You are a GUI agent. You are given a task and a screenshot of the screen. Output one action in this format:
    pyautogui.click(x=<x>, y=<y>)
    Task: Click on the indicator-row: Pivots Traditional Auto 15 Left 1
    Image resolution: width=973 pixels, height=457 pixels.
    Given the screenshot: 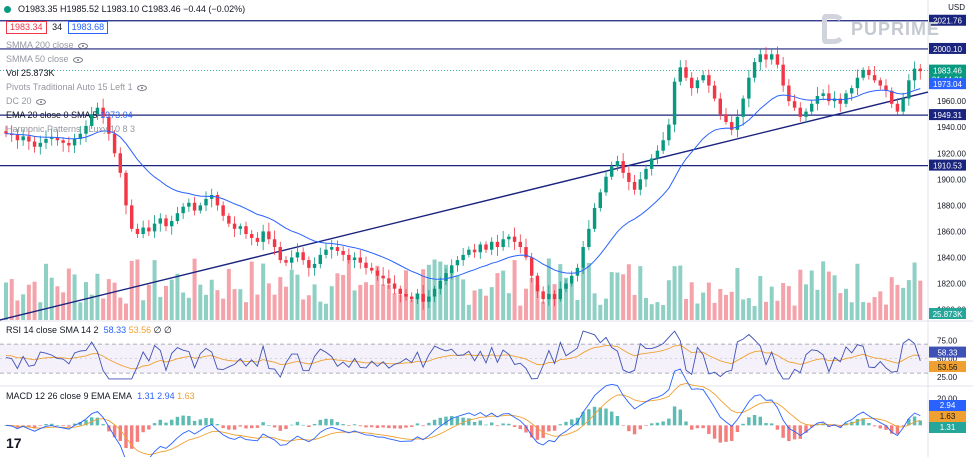 What is the action you would take?
    pyautogui.click(x=76, y=87)
    